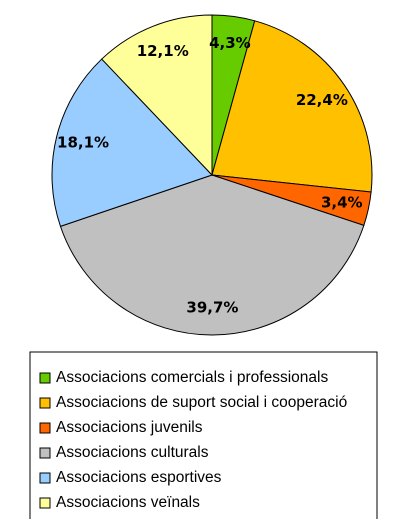 The width and height of the screenshot is (403, 519). What do you see at coordinates (342, 203) in the screenshot?
I see `data-label: 3,4%` at bounding box center [342, 203].